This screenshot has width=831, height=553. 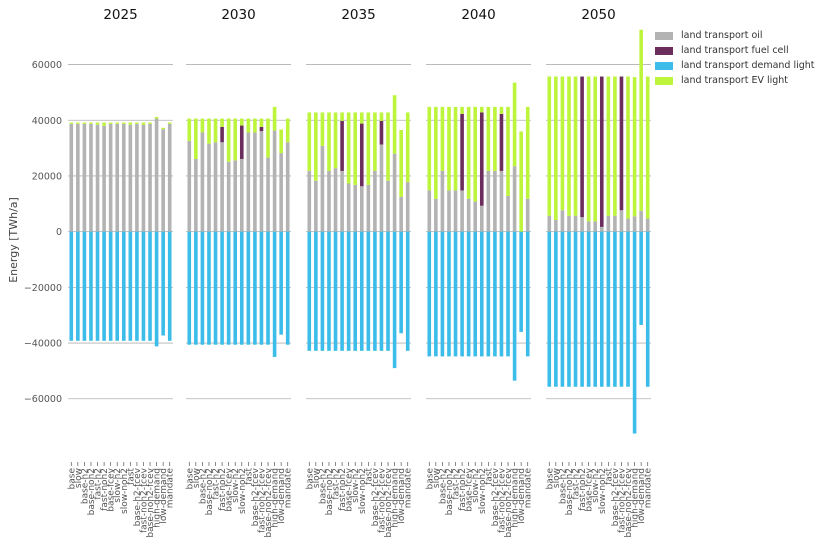 What do you see at coordinates (516, 498) in the screenshot?
I see `x-tick-label: high-demand` at bounding box center [516, 498].